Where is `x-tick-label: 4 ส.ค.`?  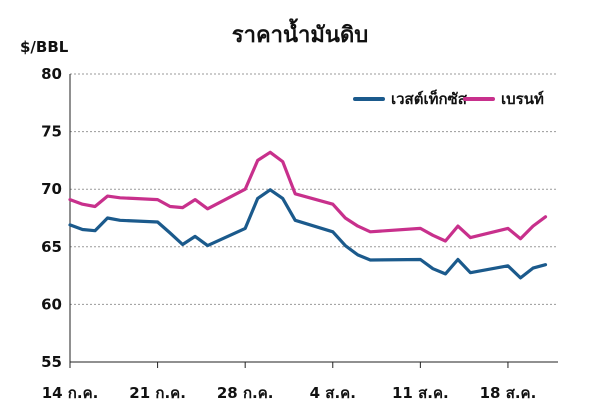 x-tick-label: 4 ส.ค. is located at coordinates (333, 393).